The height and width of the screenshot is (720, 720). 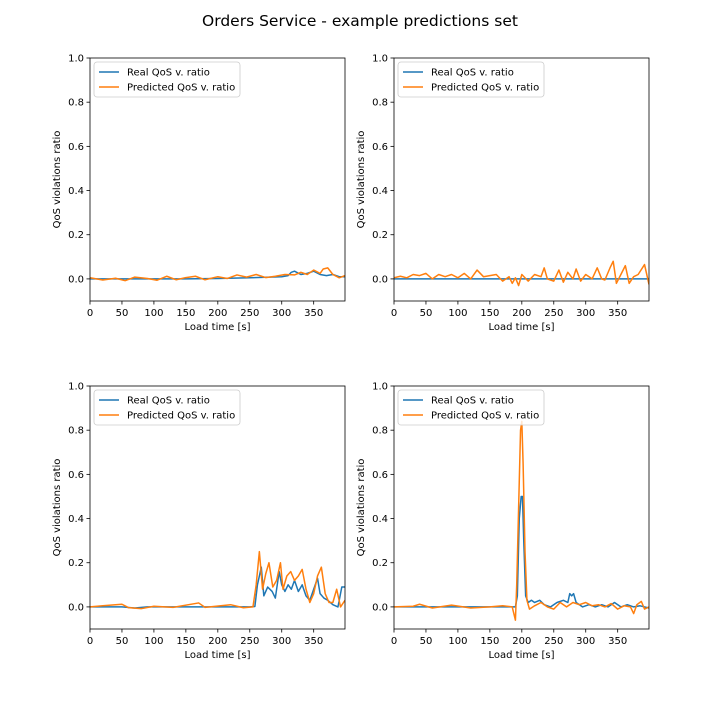 I want to click on figure-title: Orders Service - example predictions set, so click(x=360, y=21).